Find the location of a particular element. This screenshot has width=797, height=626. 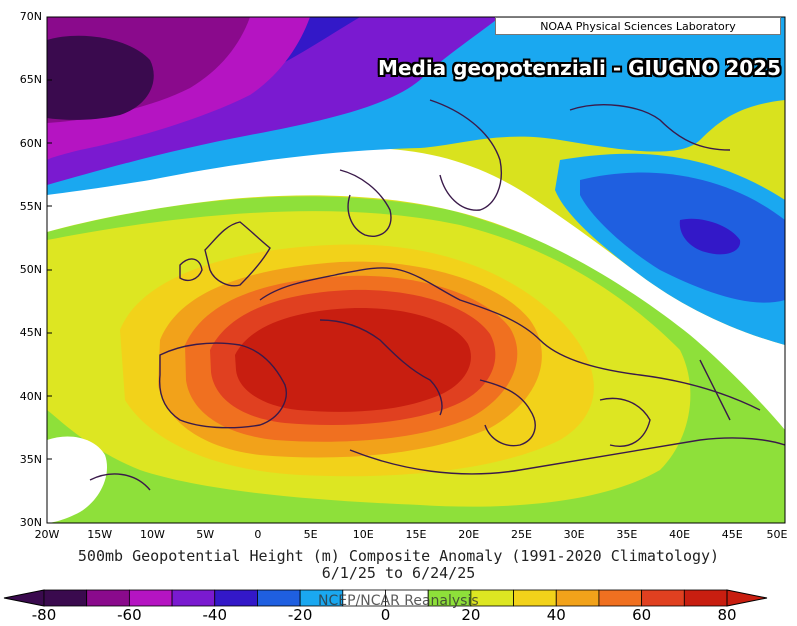

legend-arrow-low is located at coordinates (24, 598).